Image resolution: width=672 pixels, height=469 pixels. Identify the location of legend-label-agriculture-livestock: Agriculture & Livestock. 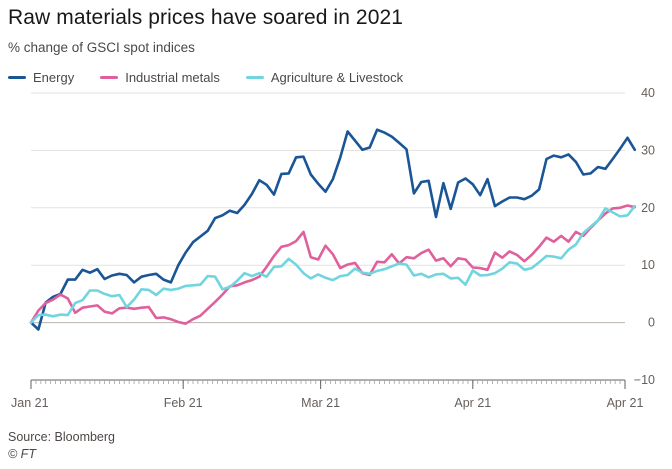
(337, 77).